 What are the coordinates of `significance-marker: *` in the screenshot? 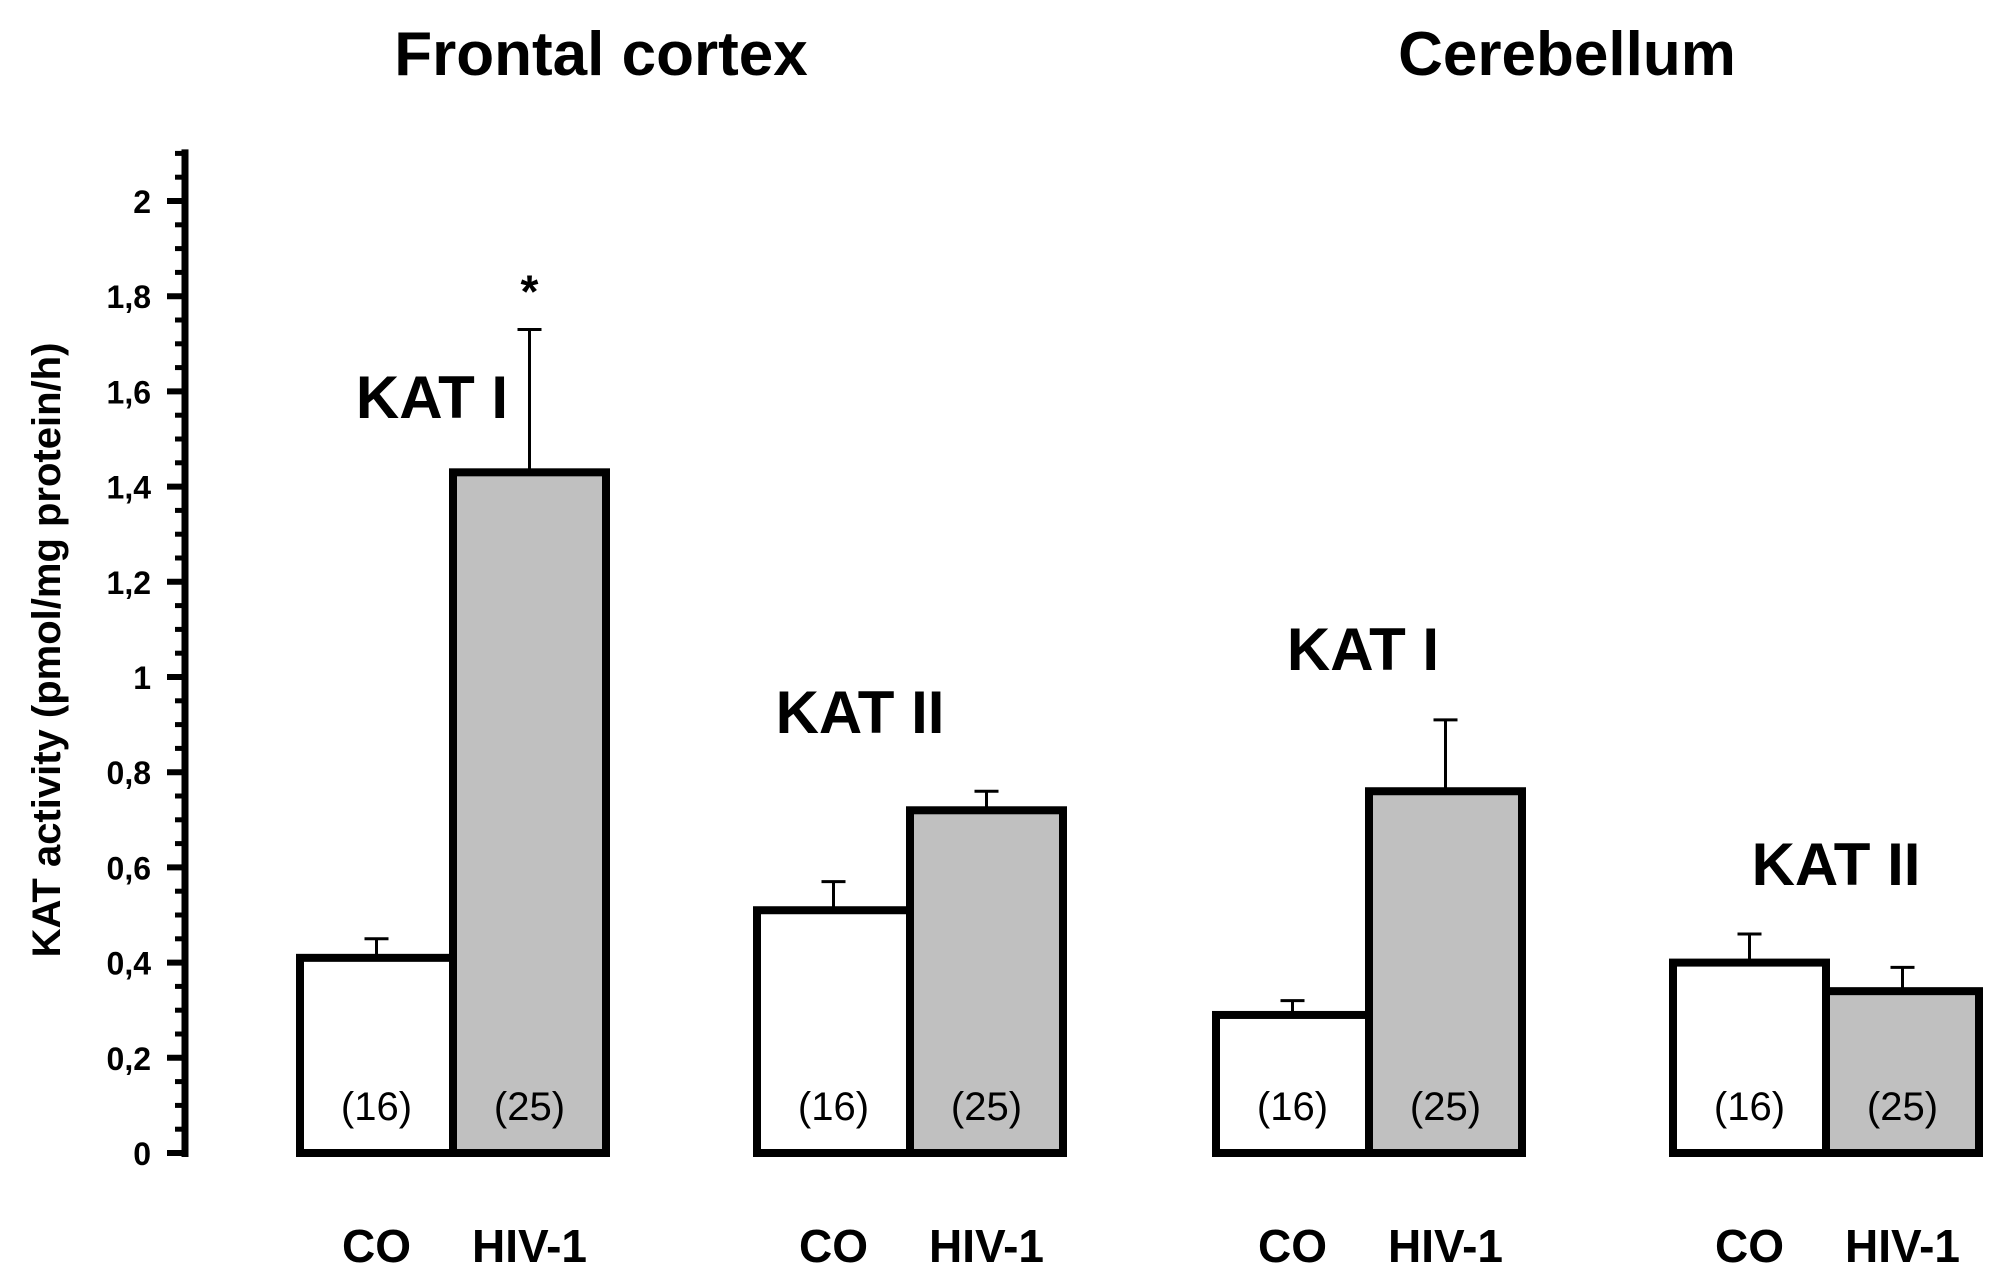 It's located at (530, 292).